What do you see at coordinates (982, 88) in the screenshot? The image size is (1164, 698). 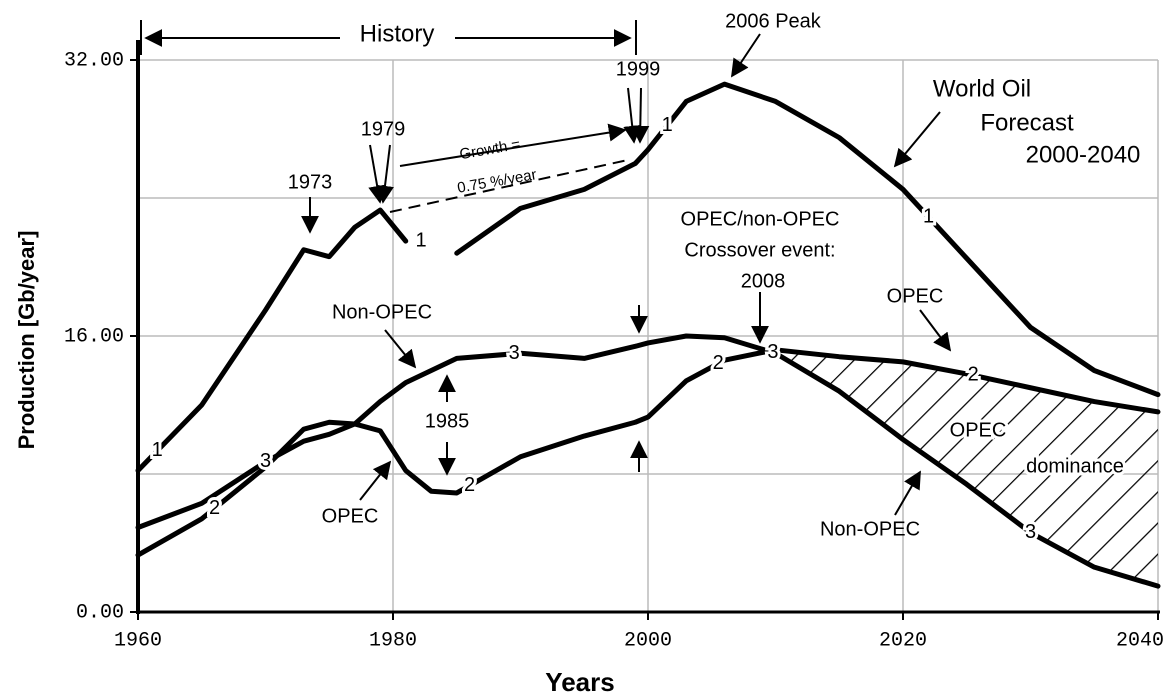 I see `annotation: World Oil` at bounding box center [982, 88].